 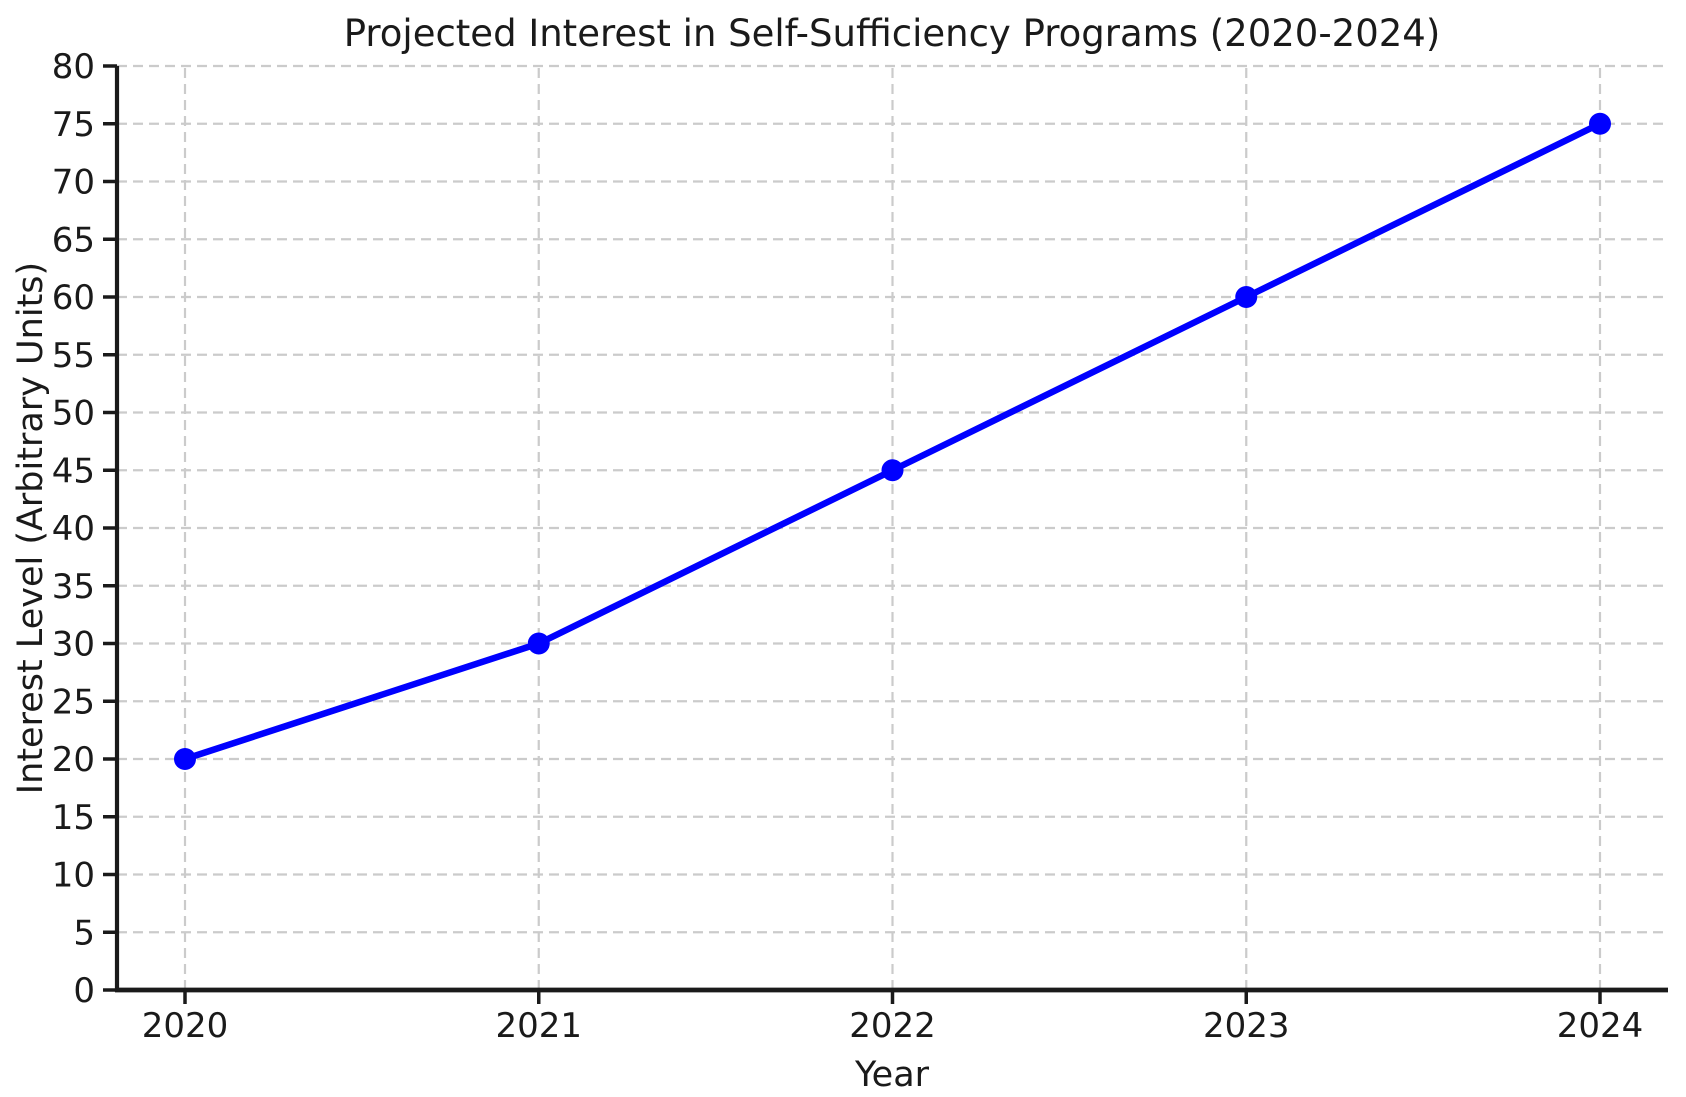 What do you see at coordinates (73, 298) in the screenshot?
I see `y-tick-label: 60` at bounding box center [73, 298].